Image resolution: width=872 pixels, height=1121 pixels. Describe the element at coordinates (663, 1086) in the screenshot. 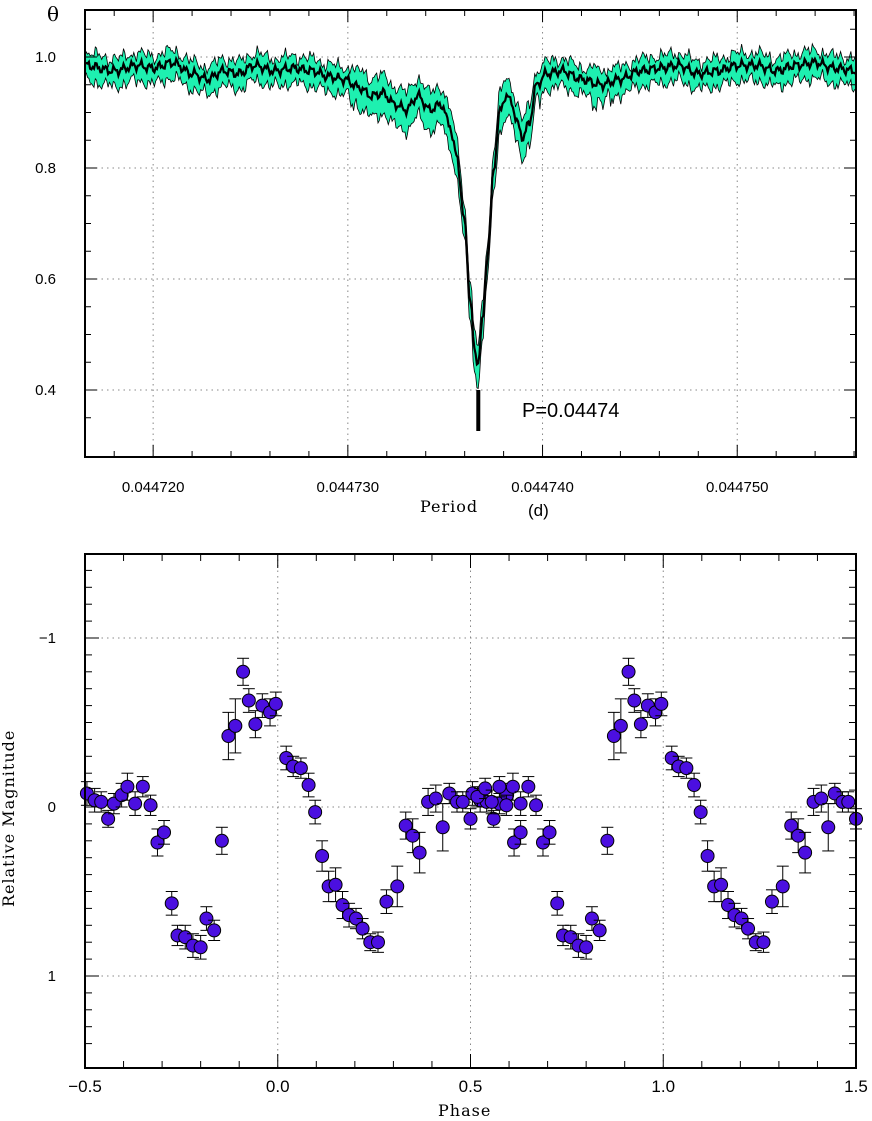

I see `light-curve-x-tick-label: 1.0` at that location.